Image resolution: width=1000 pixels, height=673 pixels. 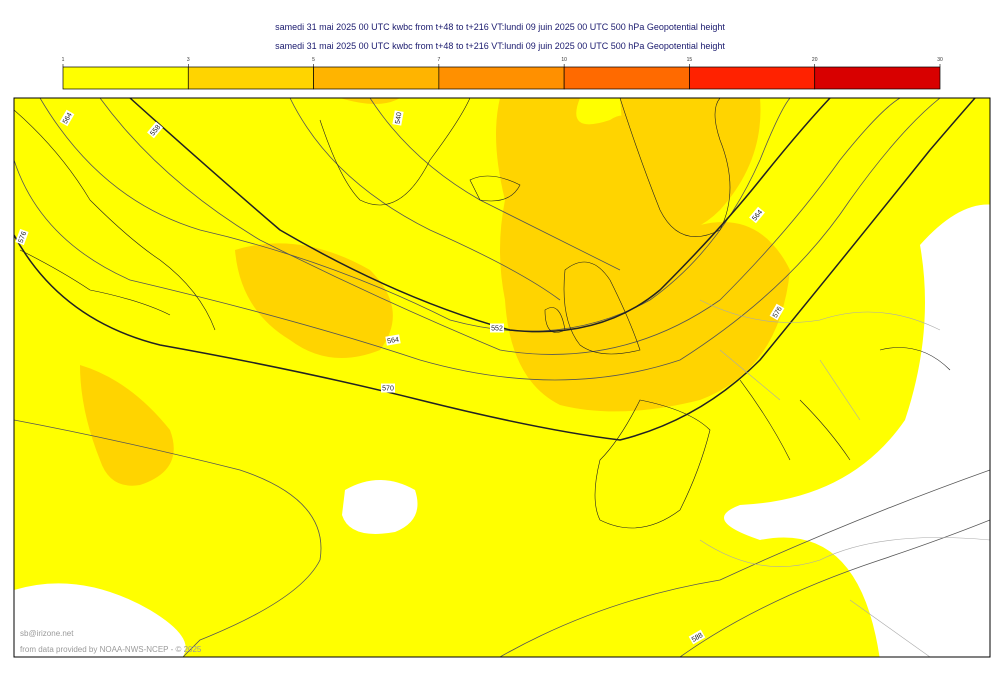 What do you see at coordinates (815, 60) in the screenshot?
I see `colorbar-label: 20` at bounding box center [815, 60].